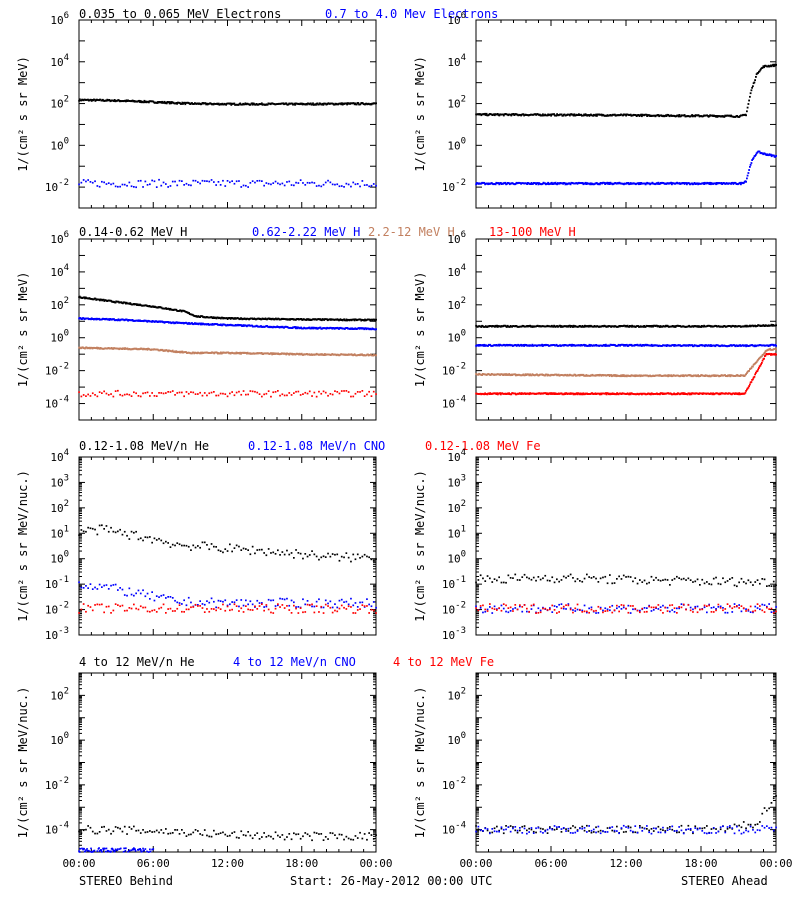  Describe the element at coordinates (443, 662) in the screenshot. I see `series-title: 4 to 12 MeV Fe` at that location.